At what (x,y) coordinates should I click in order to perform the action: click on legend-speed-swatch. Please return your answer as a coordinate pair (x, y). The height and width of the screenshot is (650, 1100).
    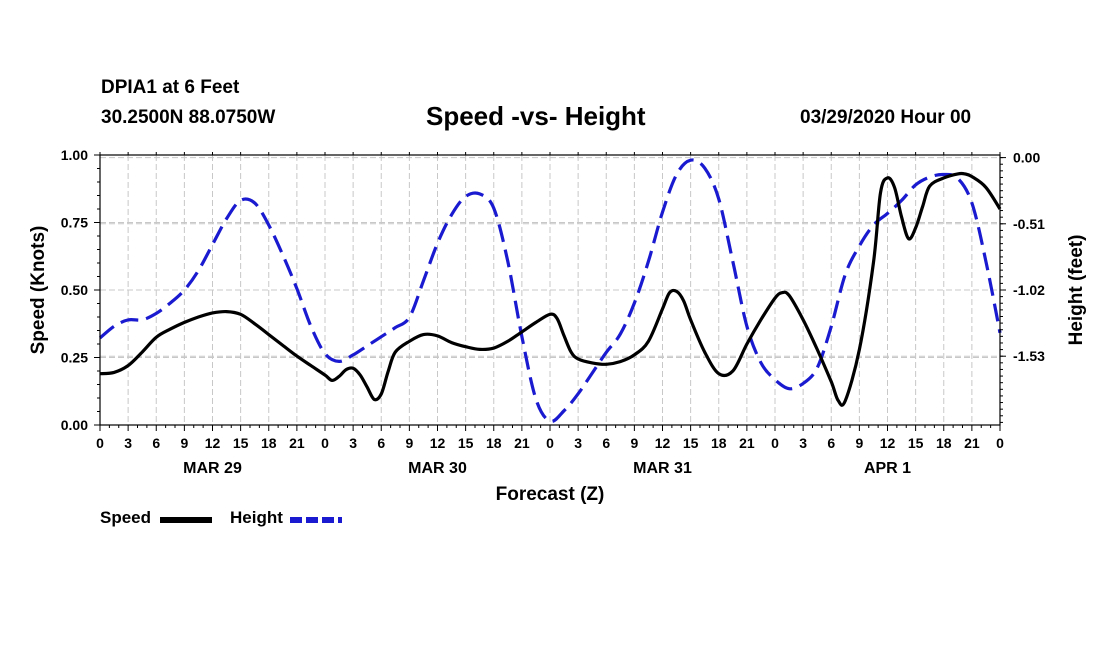
    Looking at the image, I should click on (186, 520).